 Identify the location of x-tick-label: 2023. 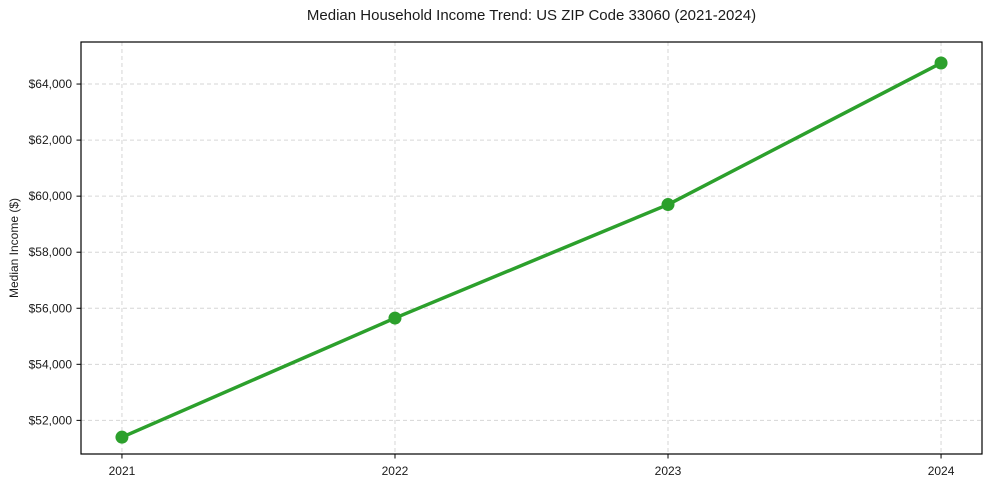
(668, 471).